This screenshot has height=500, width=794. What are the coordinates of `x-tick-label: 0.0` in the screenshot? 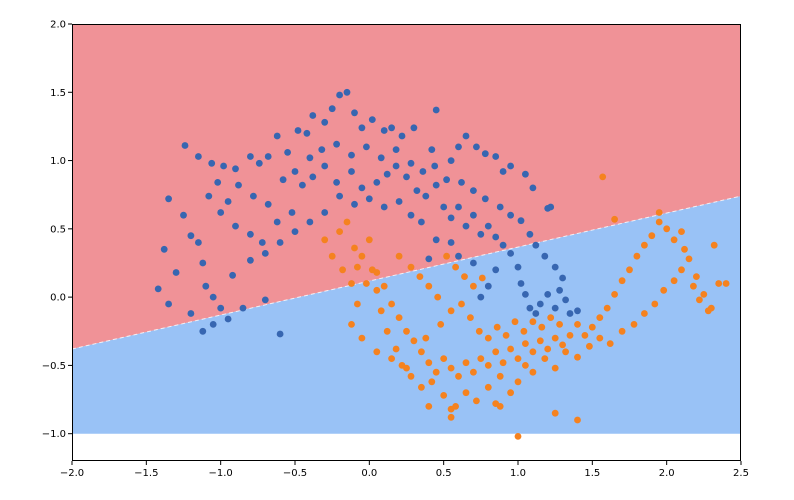 It's located at (369, 473).